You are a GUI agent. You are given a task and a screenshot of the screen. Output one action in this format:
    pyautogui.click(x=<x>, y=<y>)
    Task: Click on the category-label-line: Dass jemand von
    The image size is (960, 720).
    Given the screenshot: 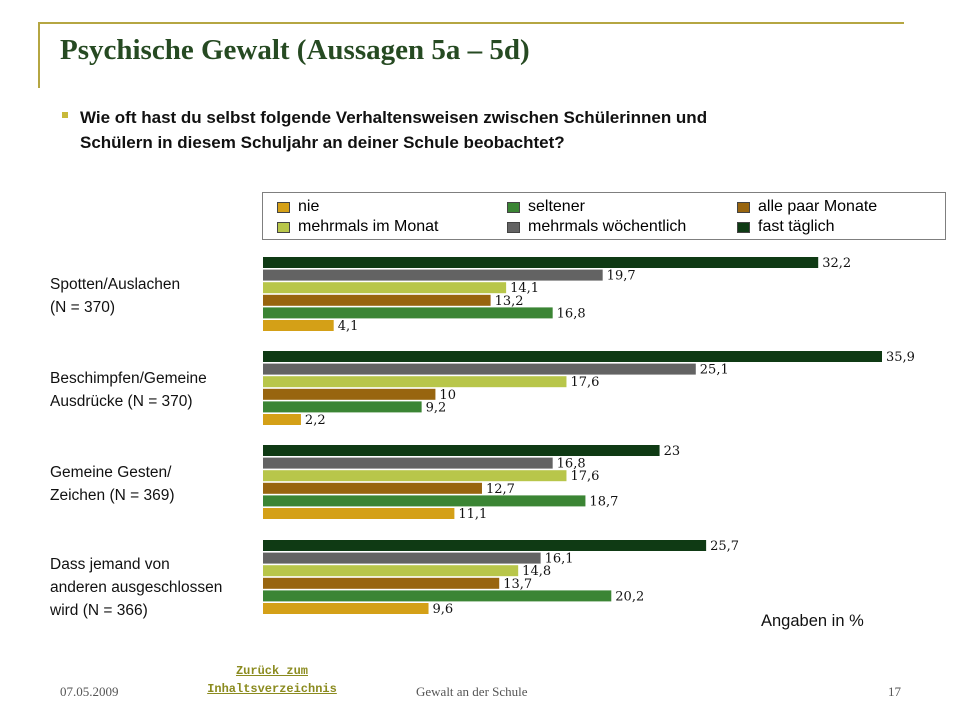 What is the action you would take?
    pyautogui.click(x=110, y=564)
    